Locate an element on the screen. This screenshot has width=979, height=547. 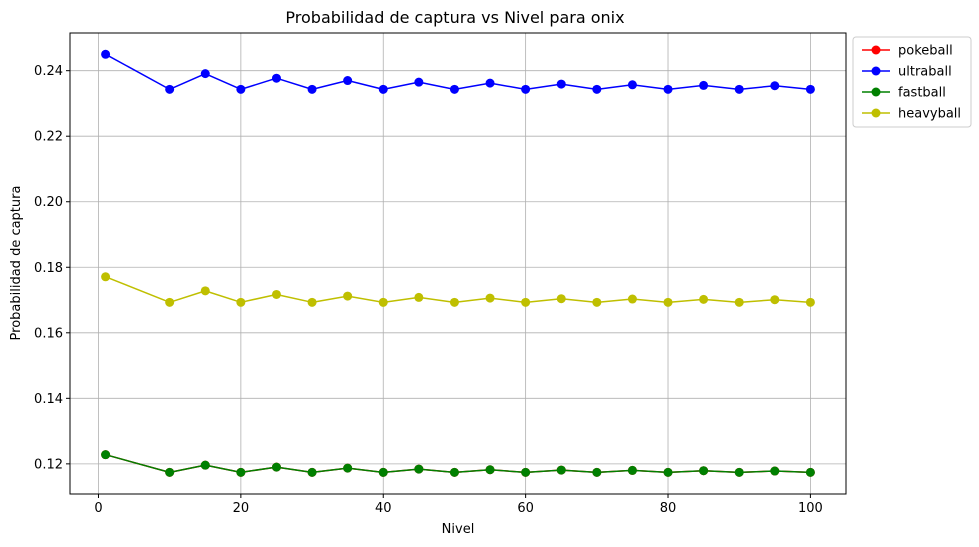
y-tick-label: 0.22 is located at coordinates (48, 137).